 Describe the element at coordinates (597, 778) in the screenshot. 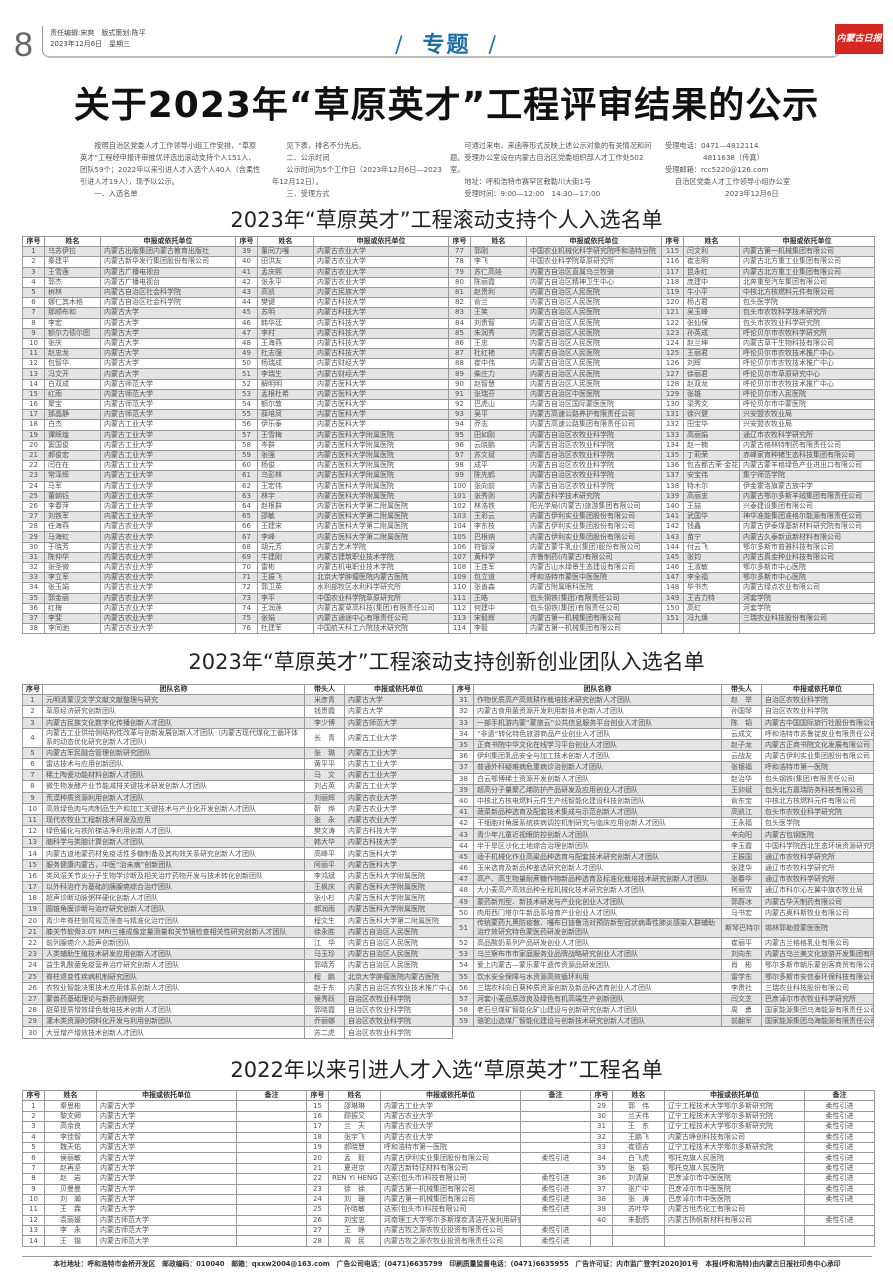

I see `team-name-cell: 白云鄂博稀土资源开发创新人才团队` at that location.